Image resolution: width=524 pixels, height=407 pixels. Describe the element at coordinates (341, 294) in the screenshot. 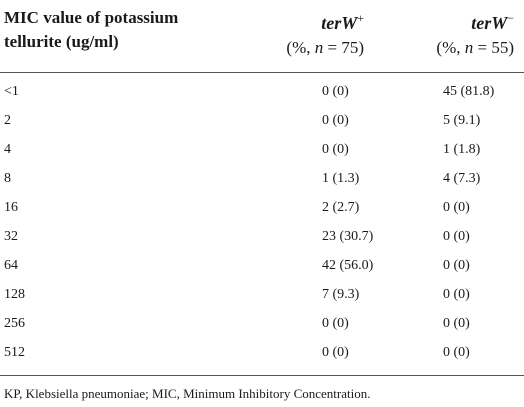

I see `terw-positive-cell: 7 (9.3)` at that location.